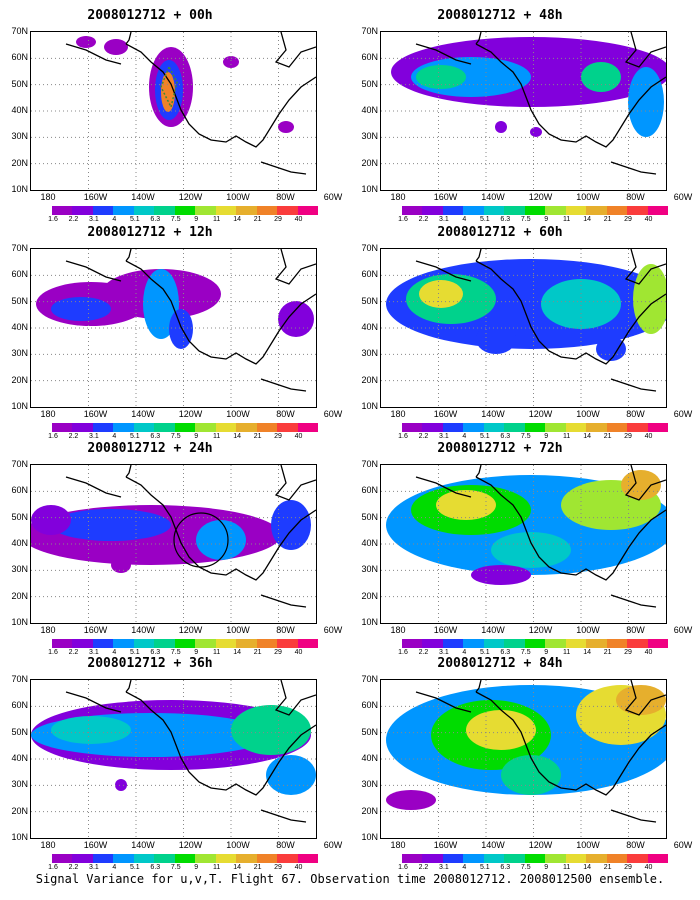 The height and width of the screenshot is (900, 700). Describe the element at coordinates (190, 320) in the screenshot. I see `coastline` at that location.